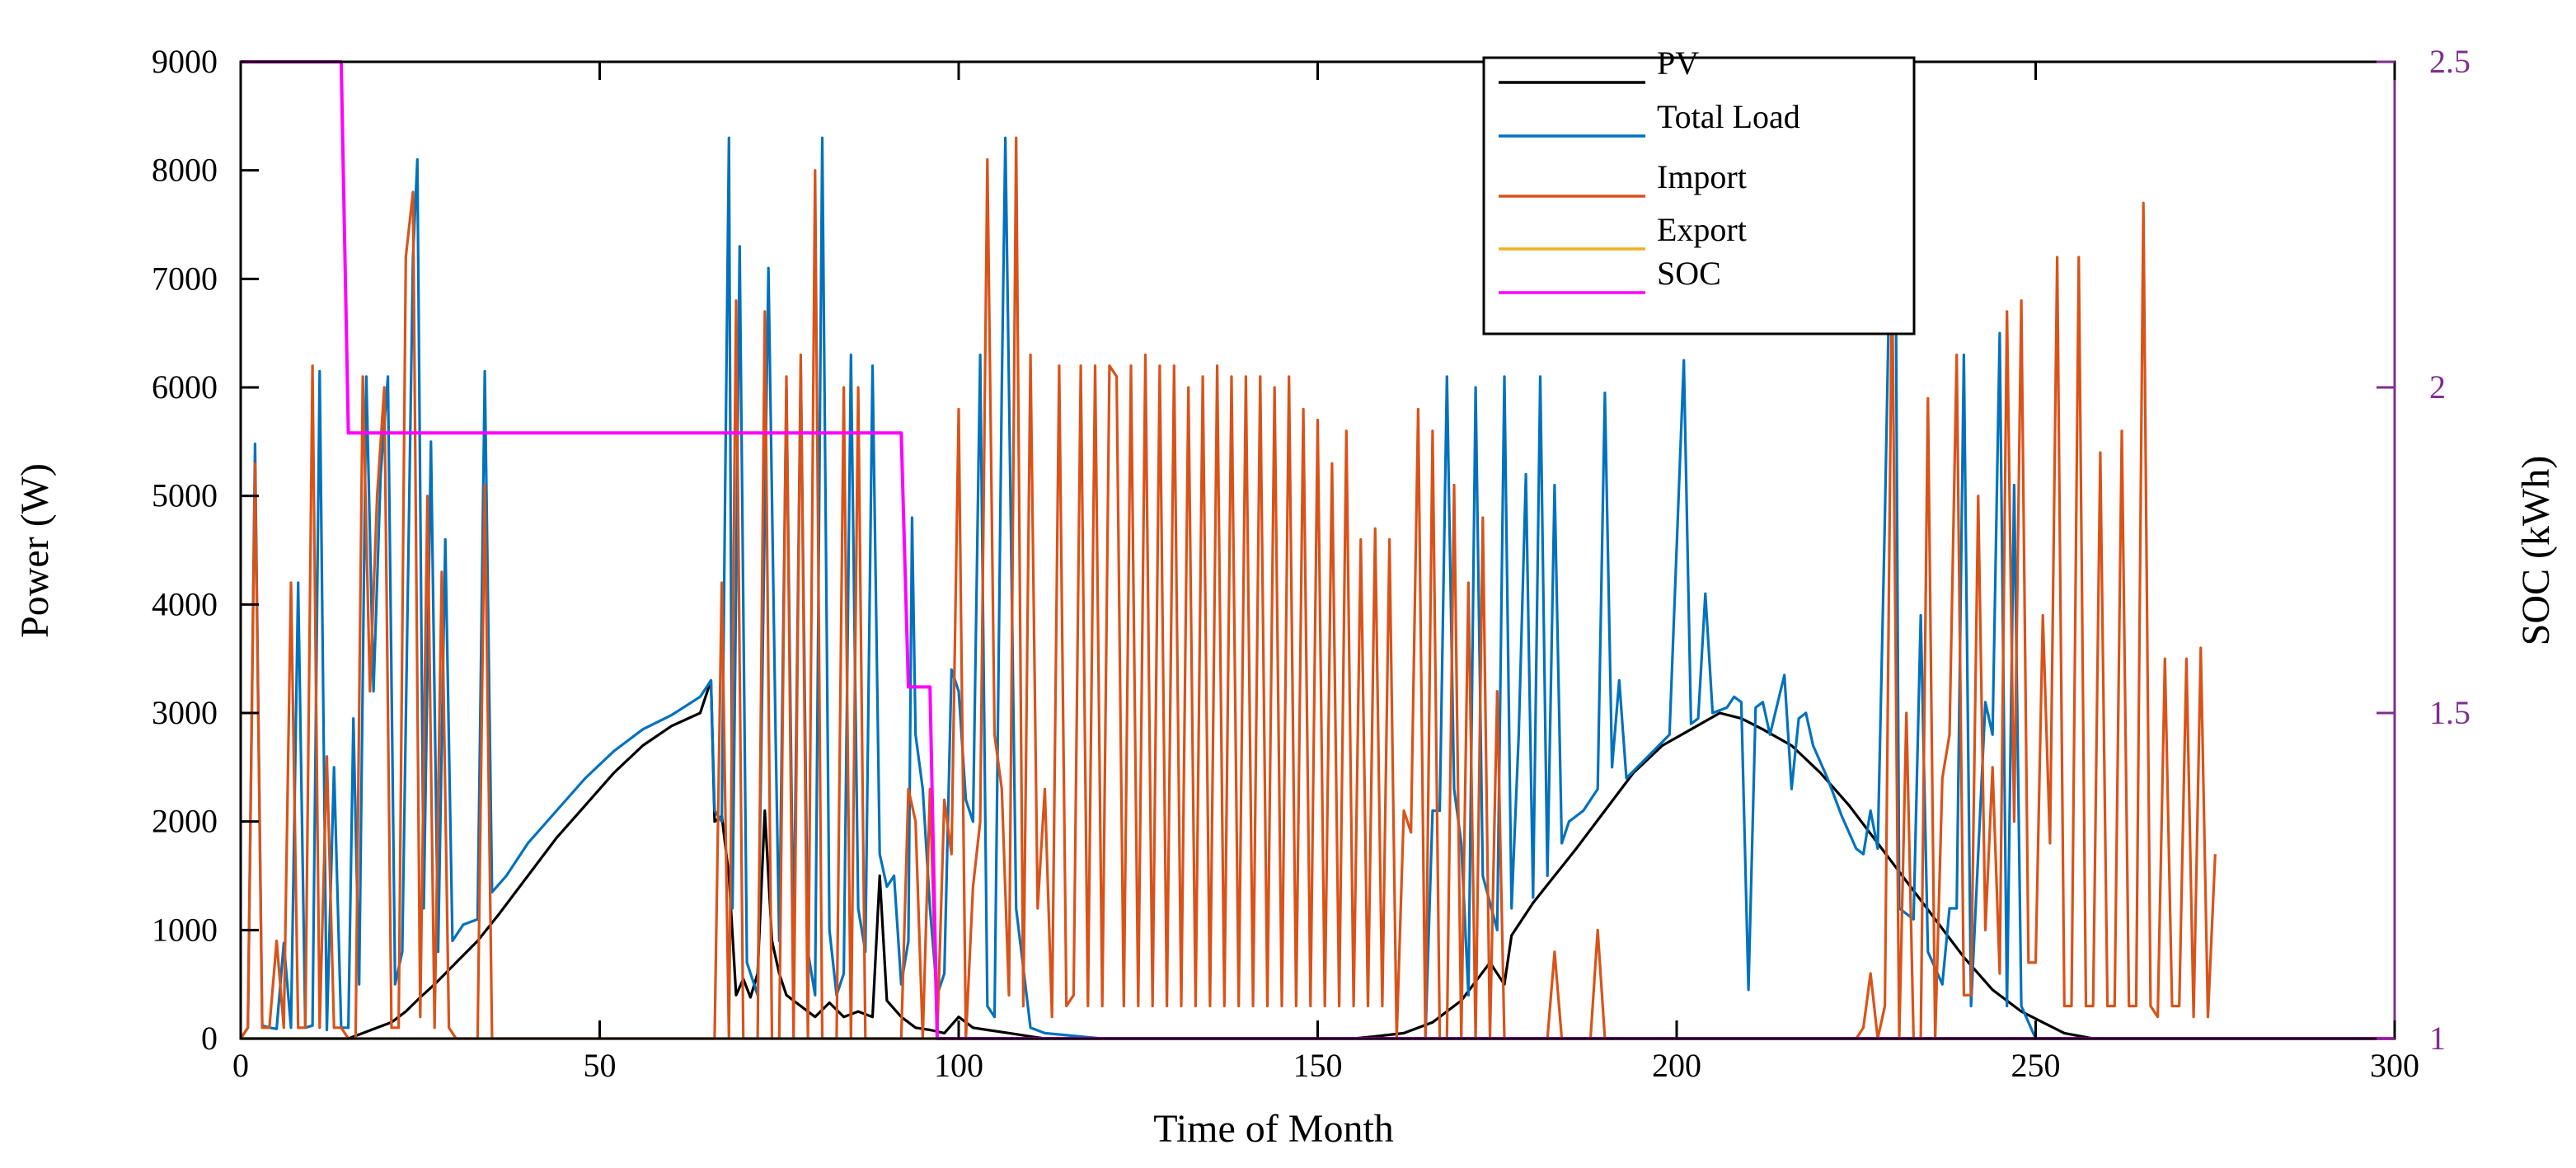 The width and height of the screenshot is (2576, 1168). I want to click on x-tick-label: 250, so click(2036, 1065).